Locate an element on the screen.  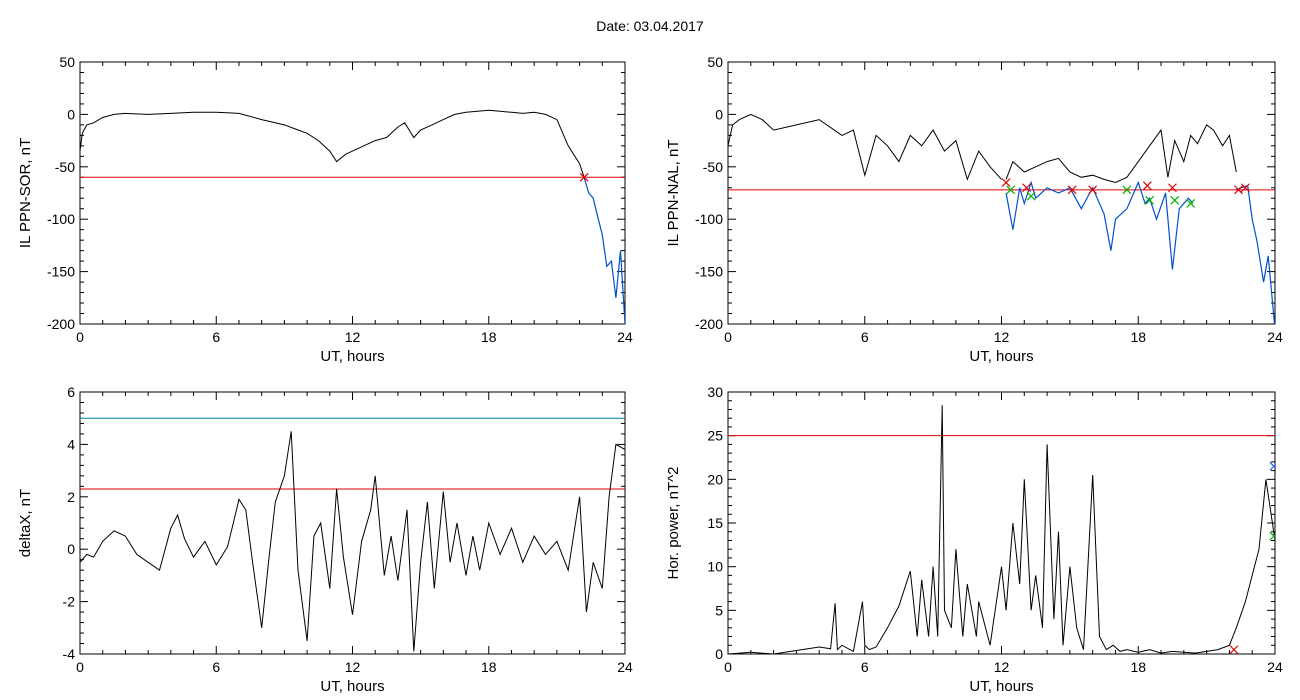
storm-line-end is located at coordinates (1255, 254).